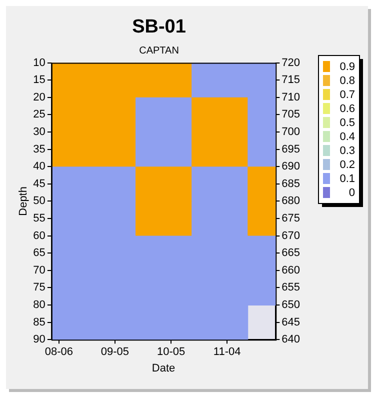 Image resolution: width=379 pixels, height=398 pixels. Describe the element at coordinates (291, 201) in the screenshot. I see `y2-tick-label: 680` at that location.